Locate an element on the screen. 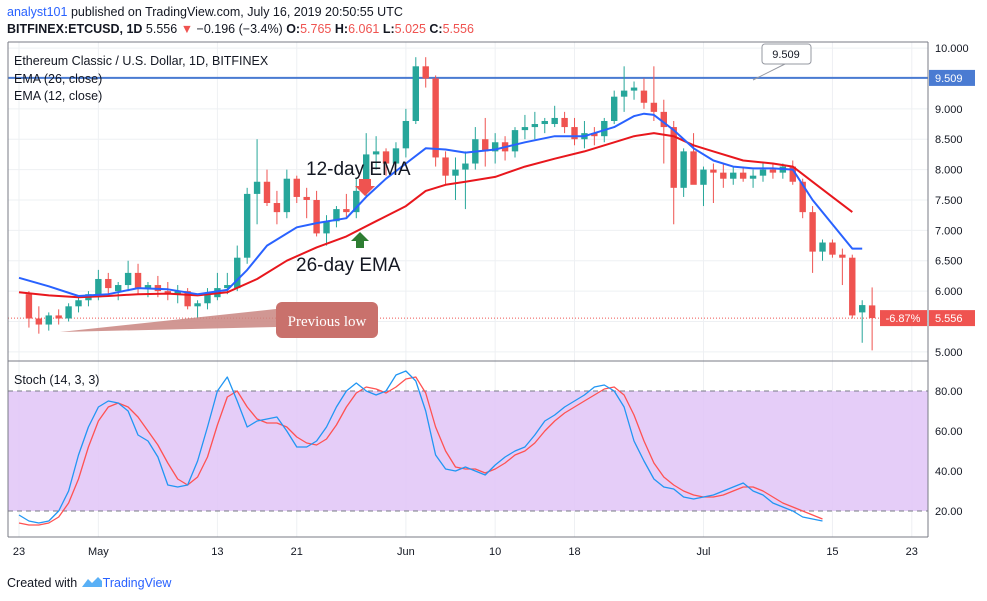 The width and height of the screenshot is (987, 601). pct-change-badge-text: -6.87% is located at coordinates (903, 319).